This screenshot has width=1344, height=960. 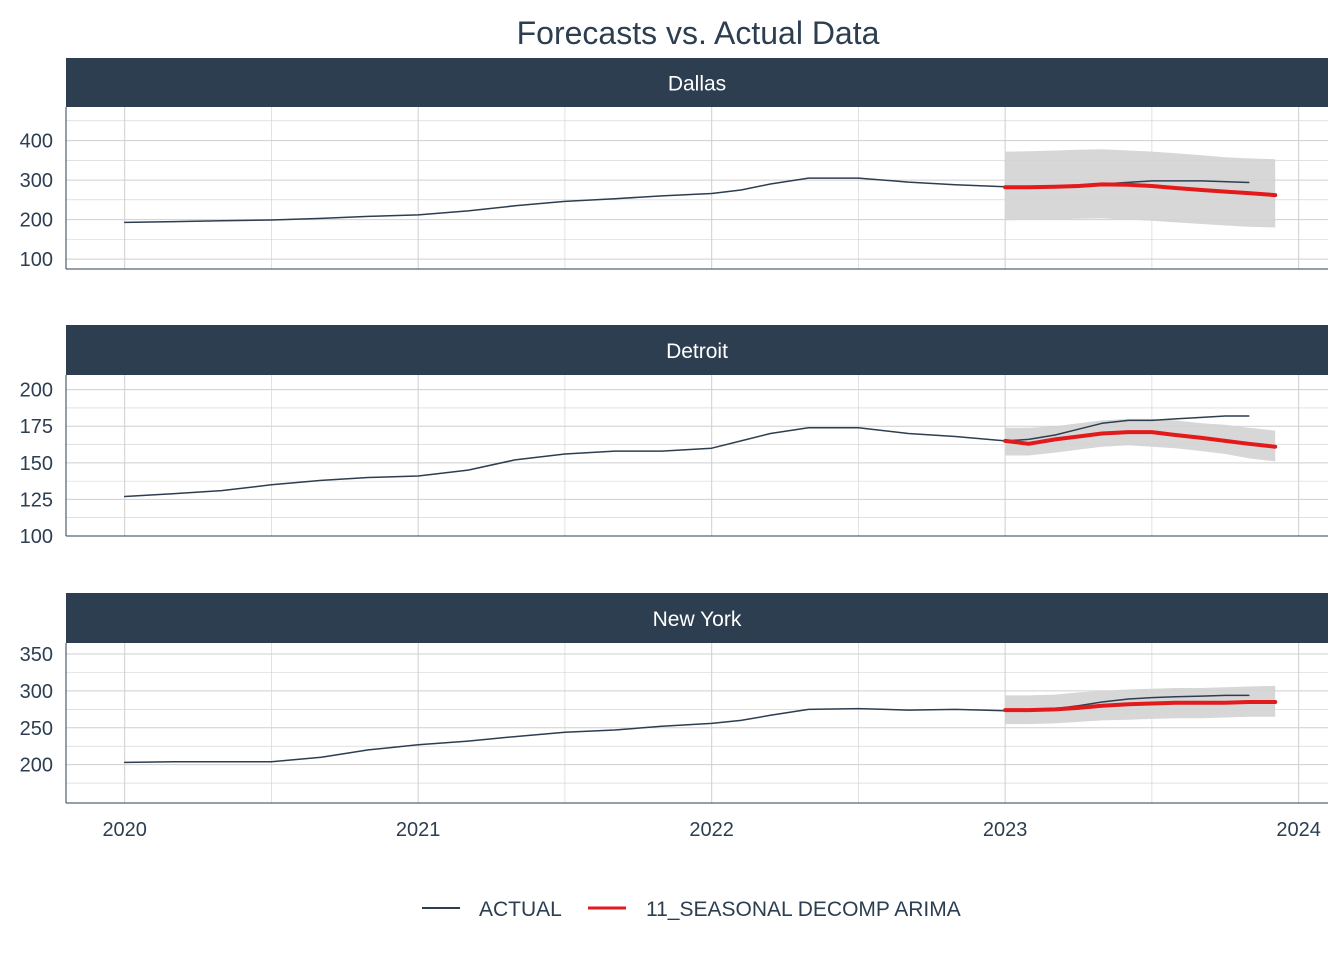 I want to click on y-tick-label: 400, so click(x=36, y=142).